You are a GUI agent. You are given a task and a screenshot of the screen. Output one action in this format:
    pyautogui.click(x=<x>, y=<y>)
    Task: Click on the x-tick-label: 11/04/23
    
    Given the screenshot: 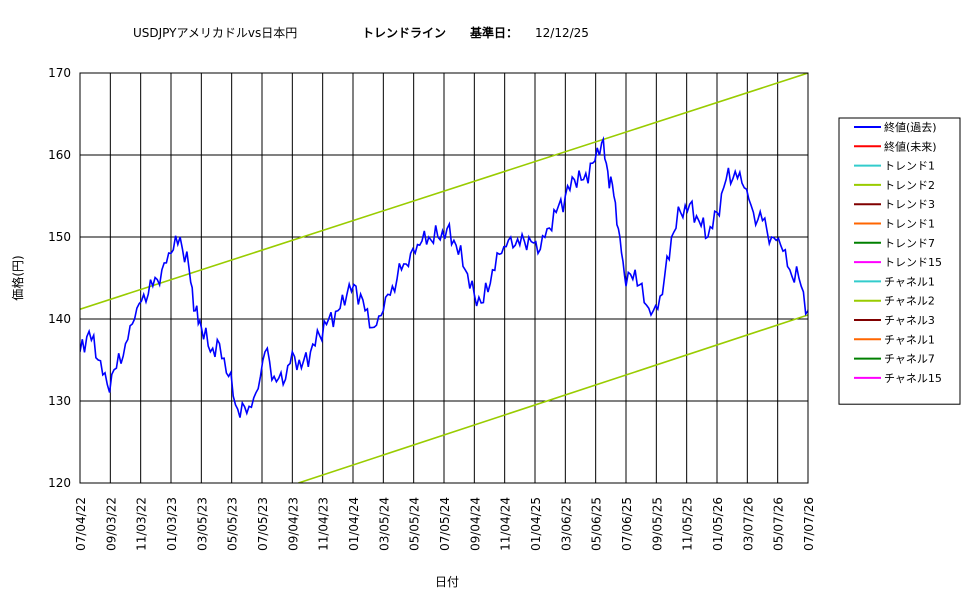 What is the action you would take?
    pyautogui.click(x=324, y=524)
    